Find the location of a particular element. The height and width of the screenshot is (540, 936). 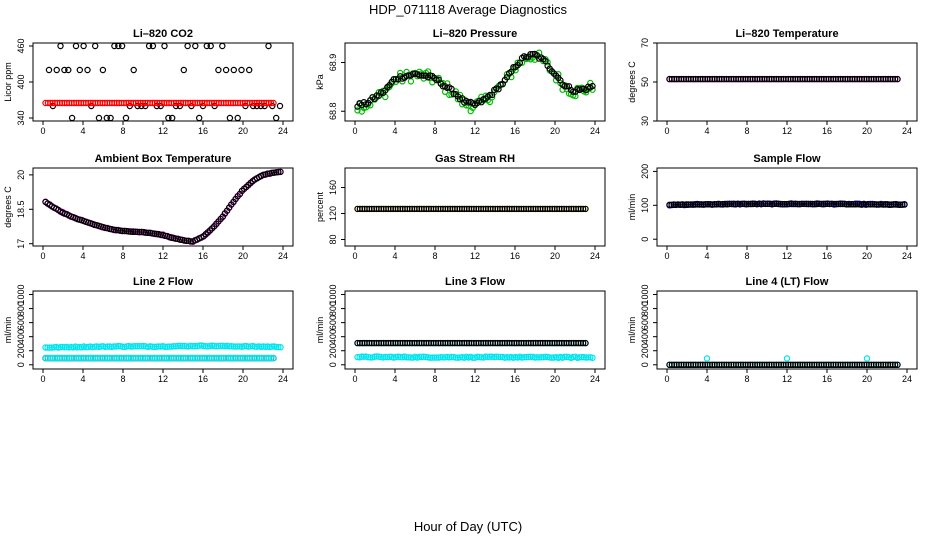

panel-sample_flow: Sample Flow ml/min 0 4 8 12 16 20 24 0 100 200 is located at coordinates (772, 207).